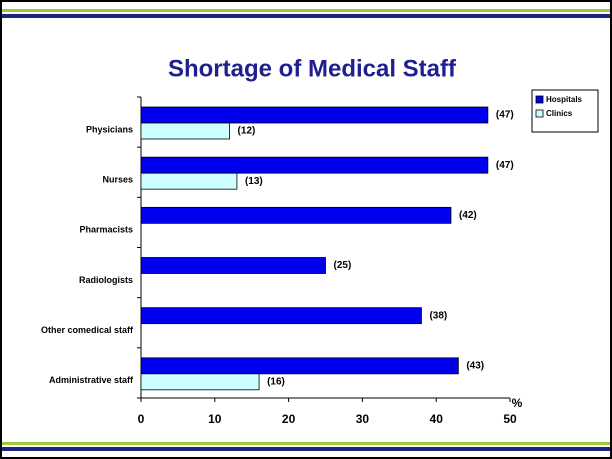 The width and height of the screenshot is (612, 459). I want to click on value-label: (16), so click(276, 381).